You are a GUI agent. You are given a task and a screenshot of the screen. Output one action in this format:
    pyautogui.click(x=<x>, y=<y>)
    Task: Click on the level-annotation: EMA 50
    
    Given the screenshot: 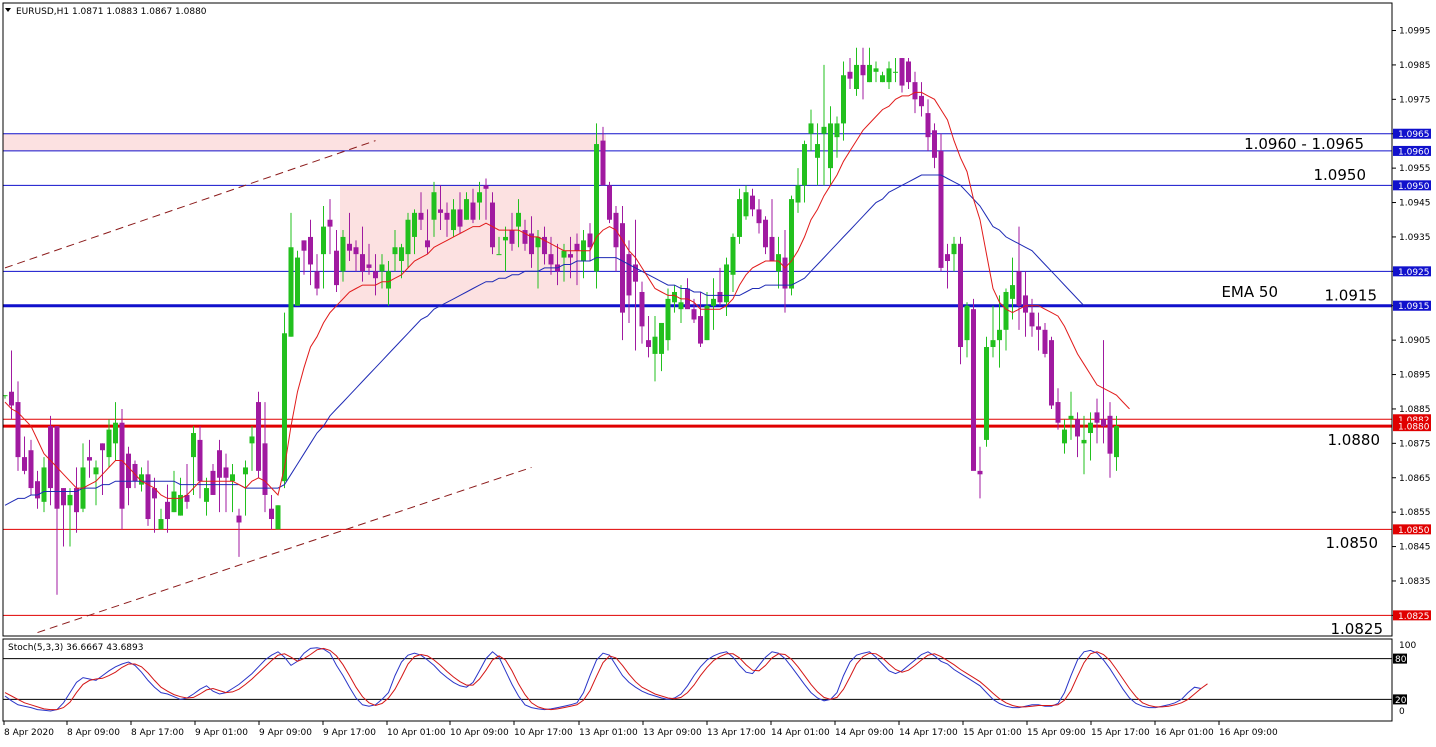 What is the action you would take?
    pyautogui.click(x=1249, y=292)
    